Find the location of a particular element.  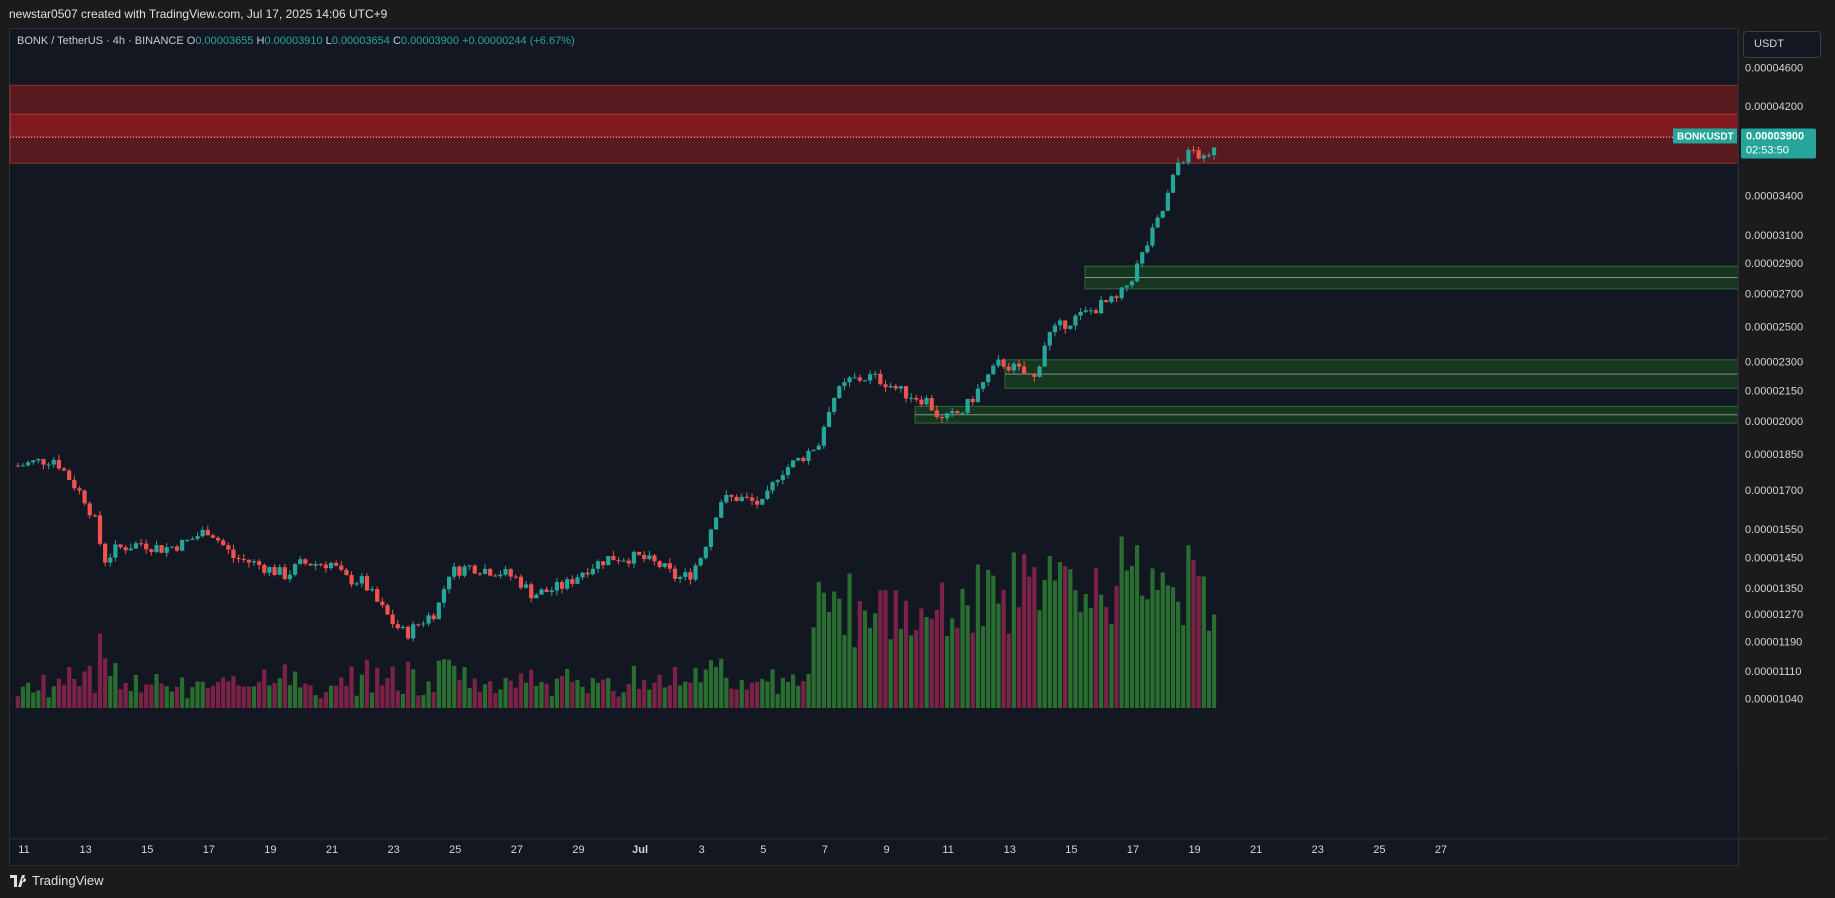

x-tick-label: 25 is located at coordinates (455, 850).